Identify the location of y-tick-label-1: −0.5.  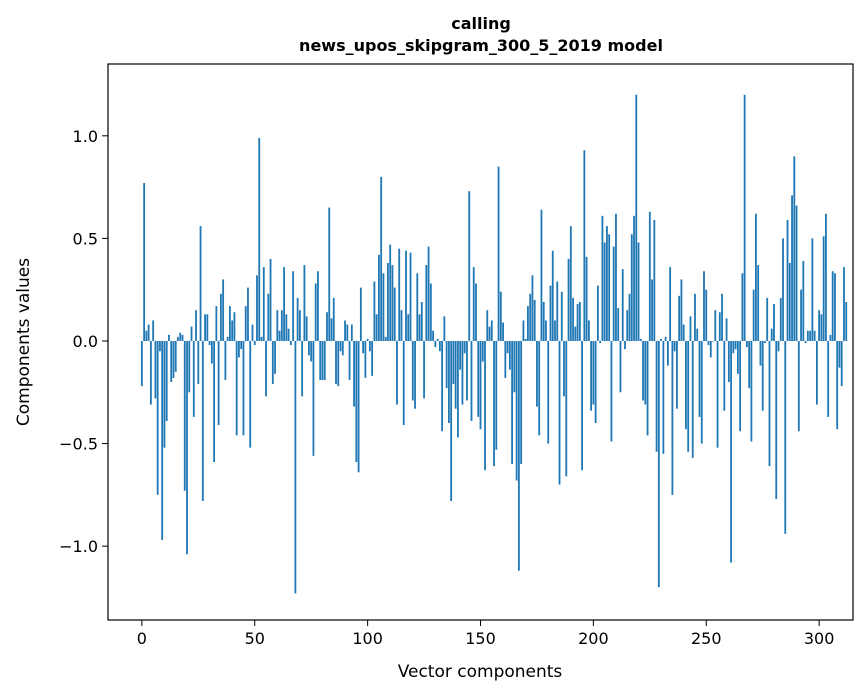
(78, 444).